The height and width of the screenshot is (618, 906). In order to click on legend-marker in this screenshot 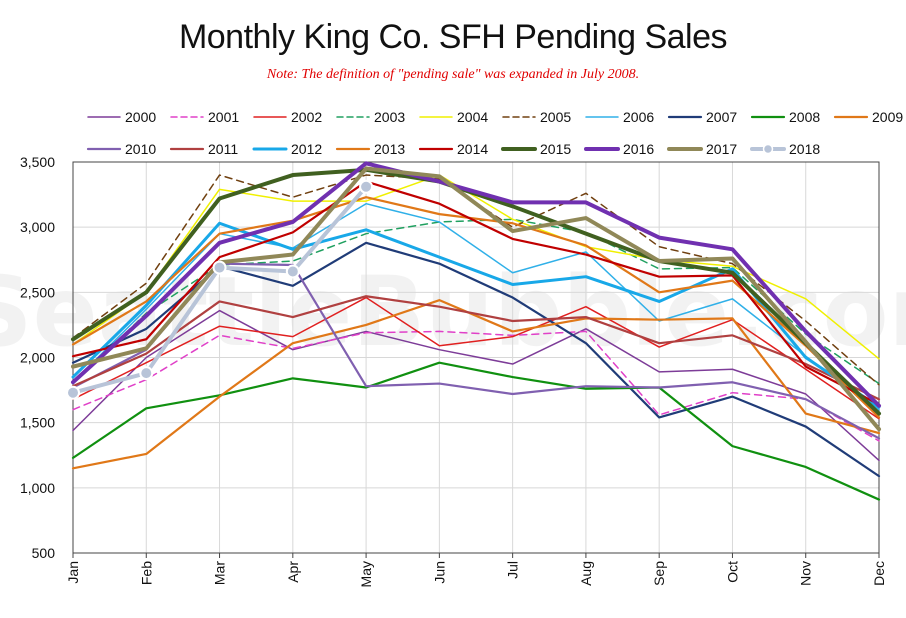, I will do `click(768, 149)`.